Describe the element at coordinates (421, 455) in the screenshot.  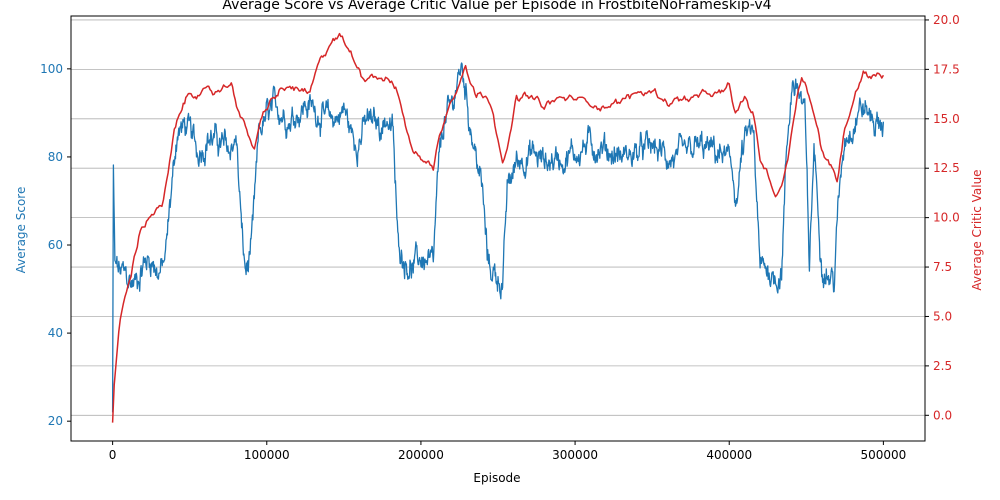
I see `x-tick-label: 200000` at that location.